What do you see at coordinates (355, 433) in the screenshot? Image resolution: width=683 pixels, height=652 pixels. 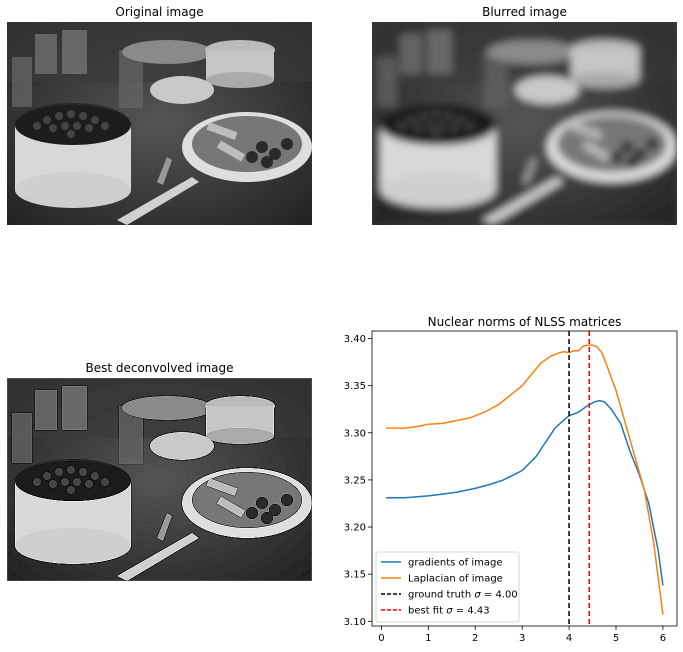 I see `y-tick-label: 3.30` at bounding box center [355, 433].